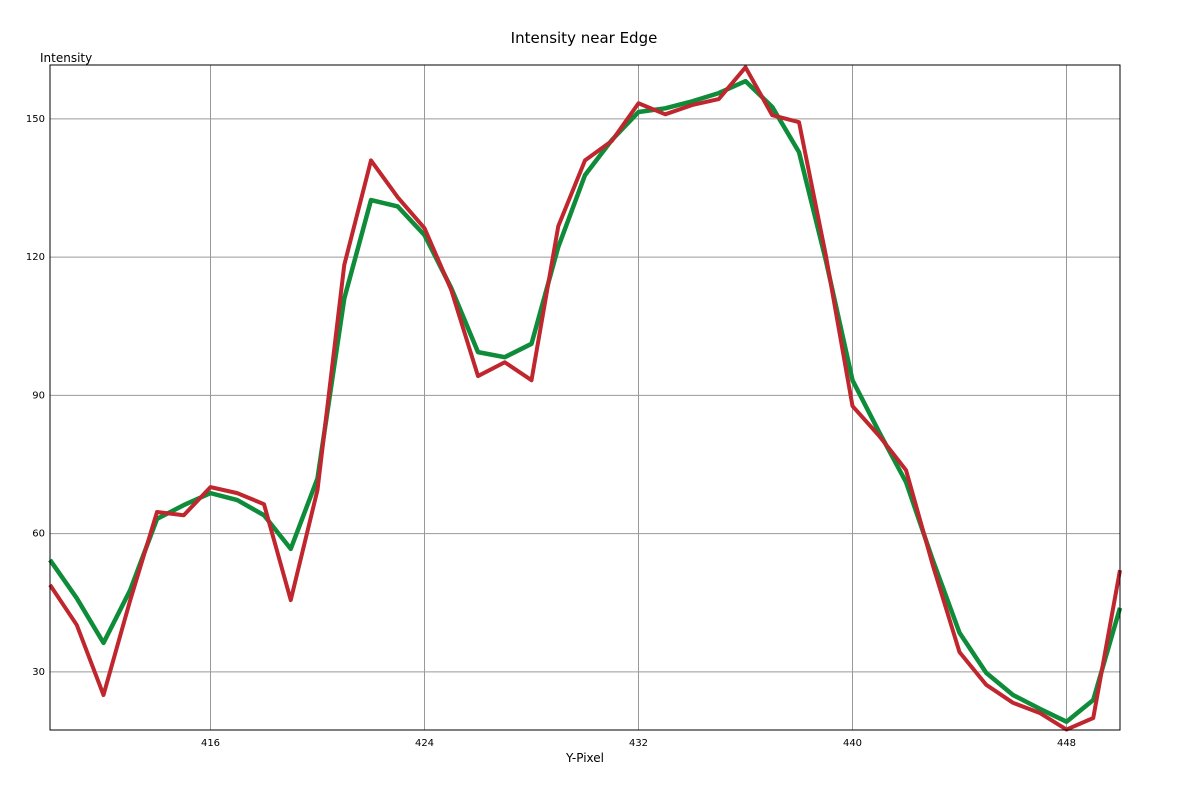 This screenshot has height=804, width=1200. Describe the element at coordinates (1066, 743) in the screenshot. I see `x-tick-label: 448` at that location.